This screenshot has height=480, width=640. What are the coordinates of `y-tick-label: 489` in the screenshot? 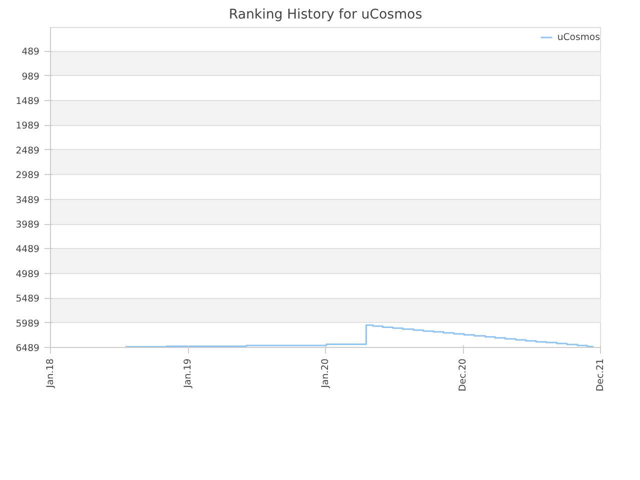 It's located at (31, 52).